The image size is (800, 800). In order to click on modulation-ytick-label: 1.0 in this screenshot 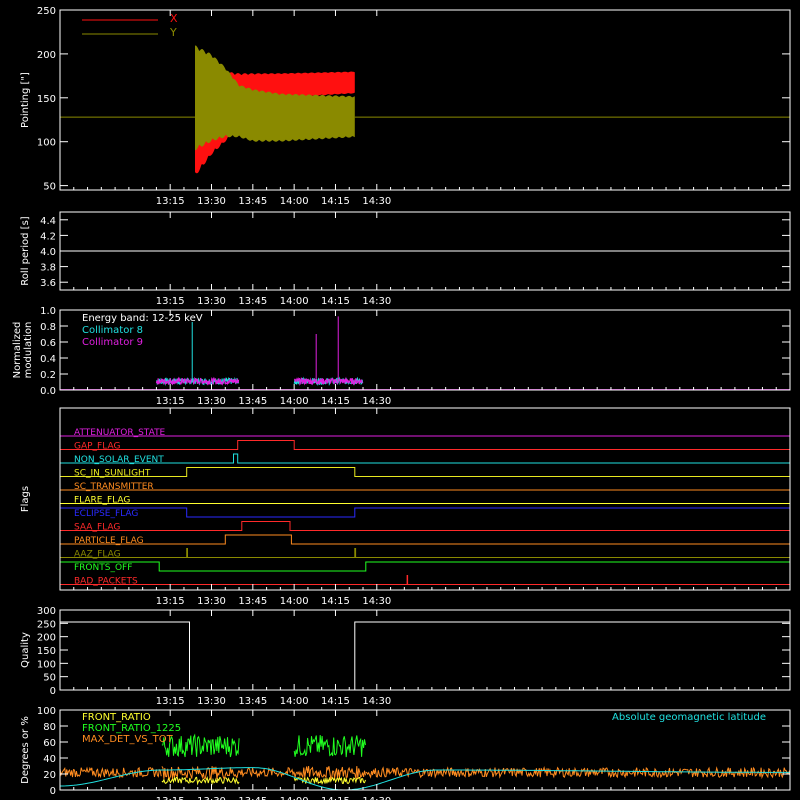, I will do `click(48, 311)`.